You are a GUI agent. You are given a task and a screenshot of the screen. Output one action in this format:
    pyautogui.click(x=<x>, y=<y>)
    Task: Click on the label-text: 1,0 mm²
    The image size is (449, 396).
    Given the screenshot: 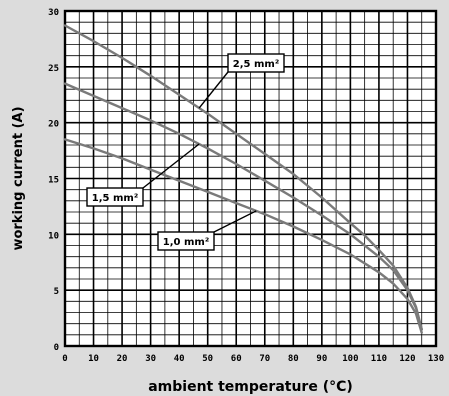 What is the action you would take?
    pyautogui.click(x=186, y=242)
    